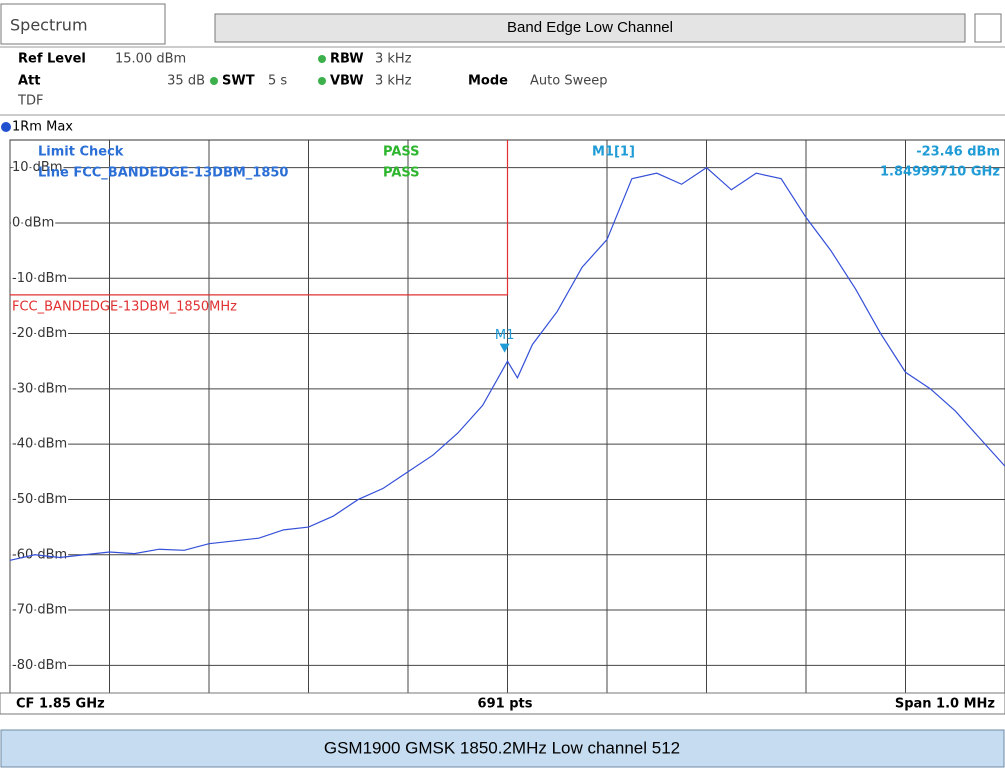 This screenshot has height=772, width=1005. What do you see at coordinates (30, 101) in the screenshot?
I see `tdf: TDF` at bounding box center [30, 101].